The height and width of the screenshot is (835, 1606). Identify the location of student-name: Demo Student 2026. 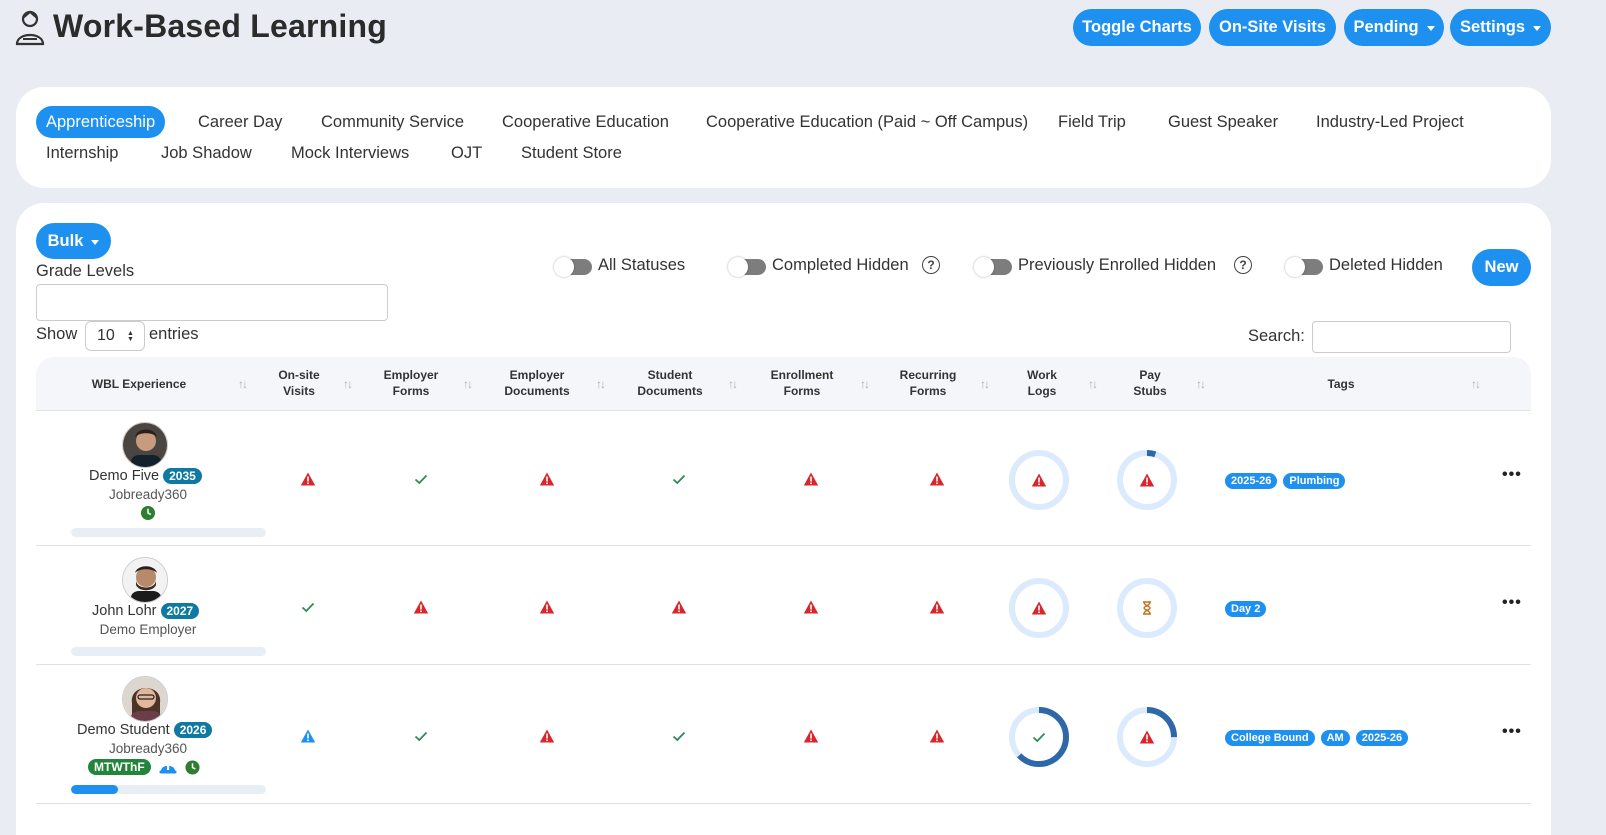
(145, 730).